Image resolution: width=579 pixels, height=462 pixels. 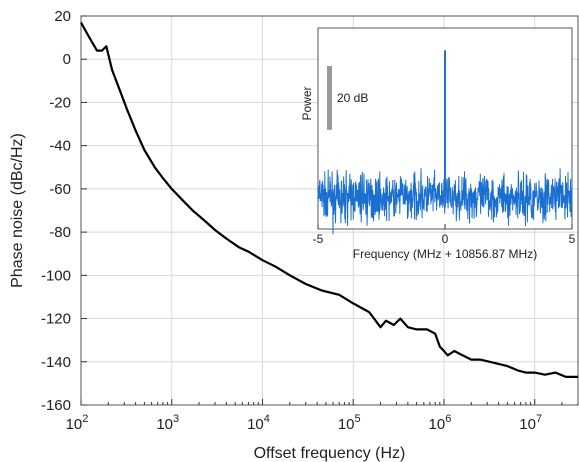 I want to click on y-tick-label: -100, so click(x=56, y=275).